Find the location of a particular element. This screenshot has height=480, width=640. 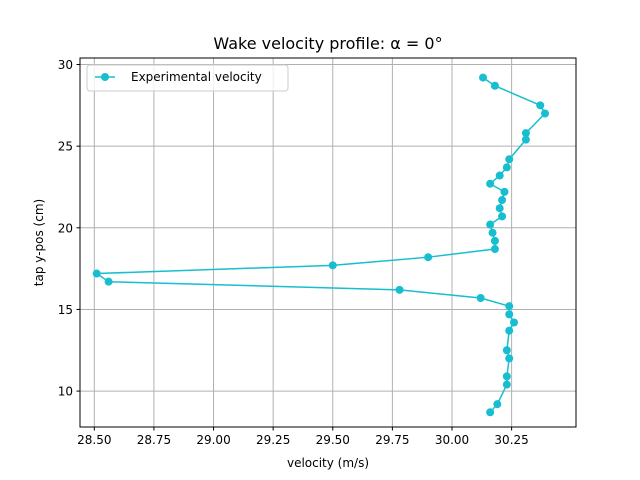

x-tick-label: 29.50 is located at coordinates (333, 440).